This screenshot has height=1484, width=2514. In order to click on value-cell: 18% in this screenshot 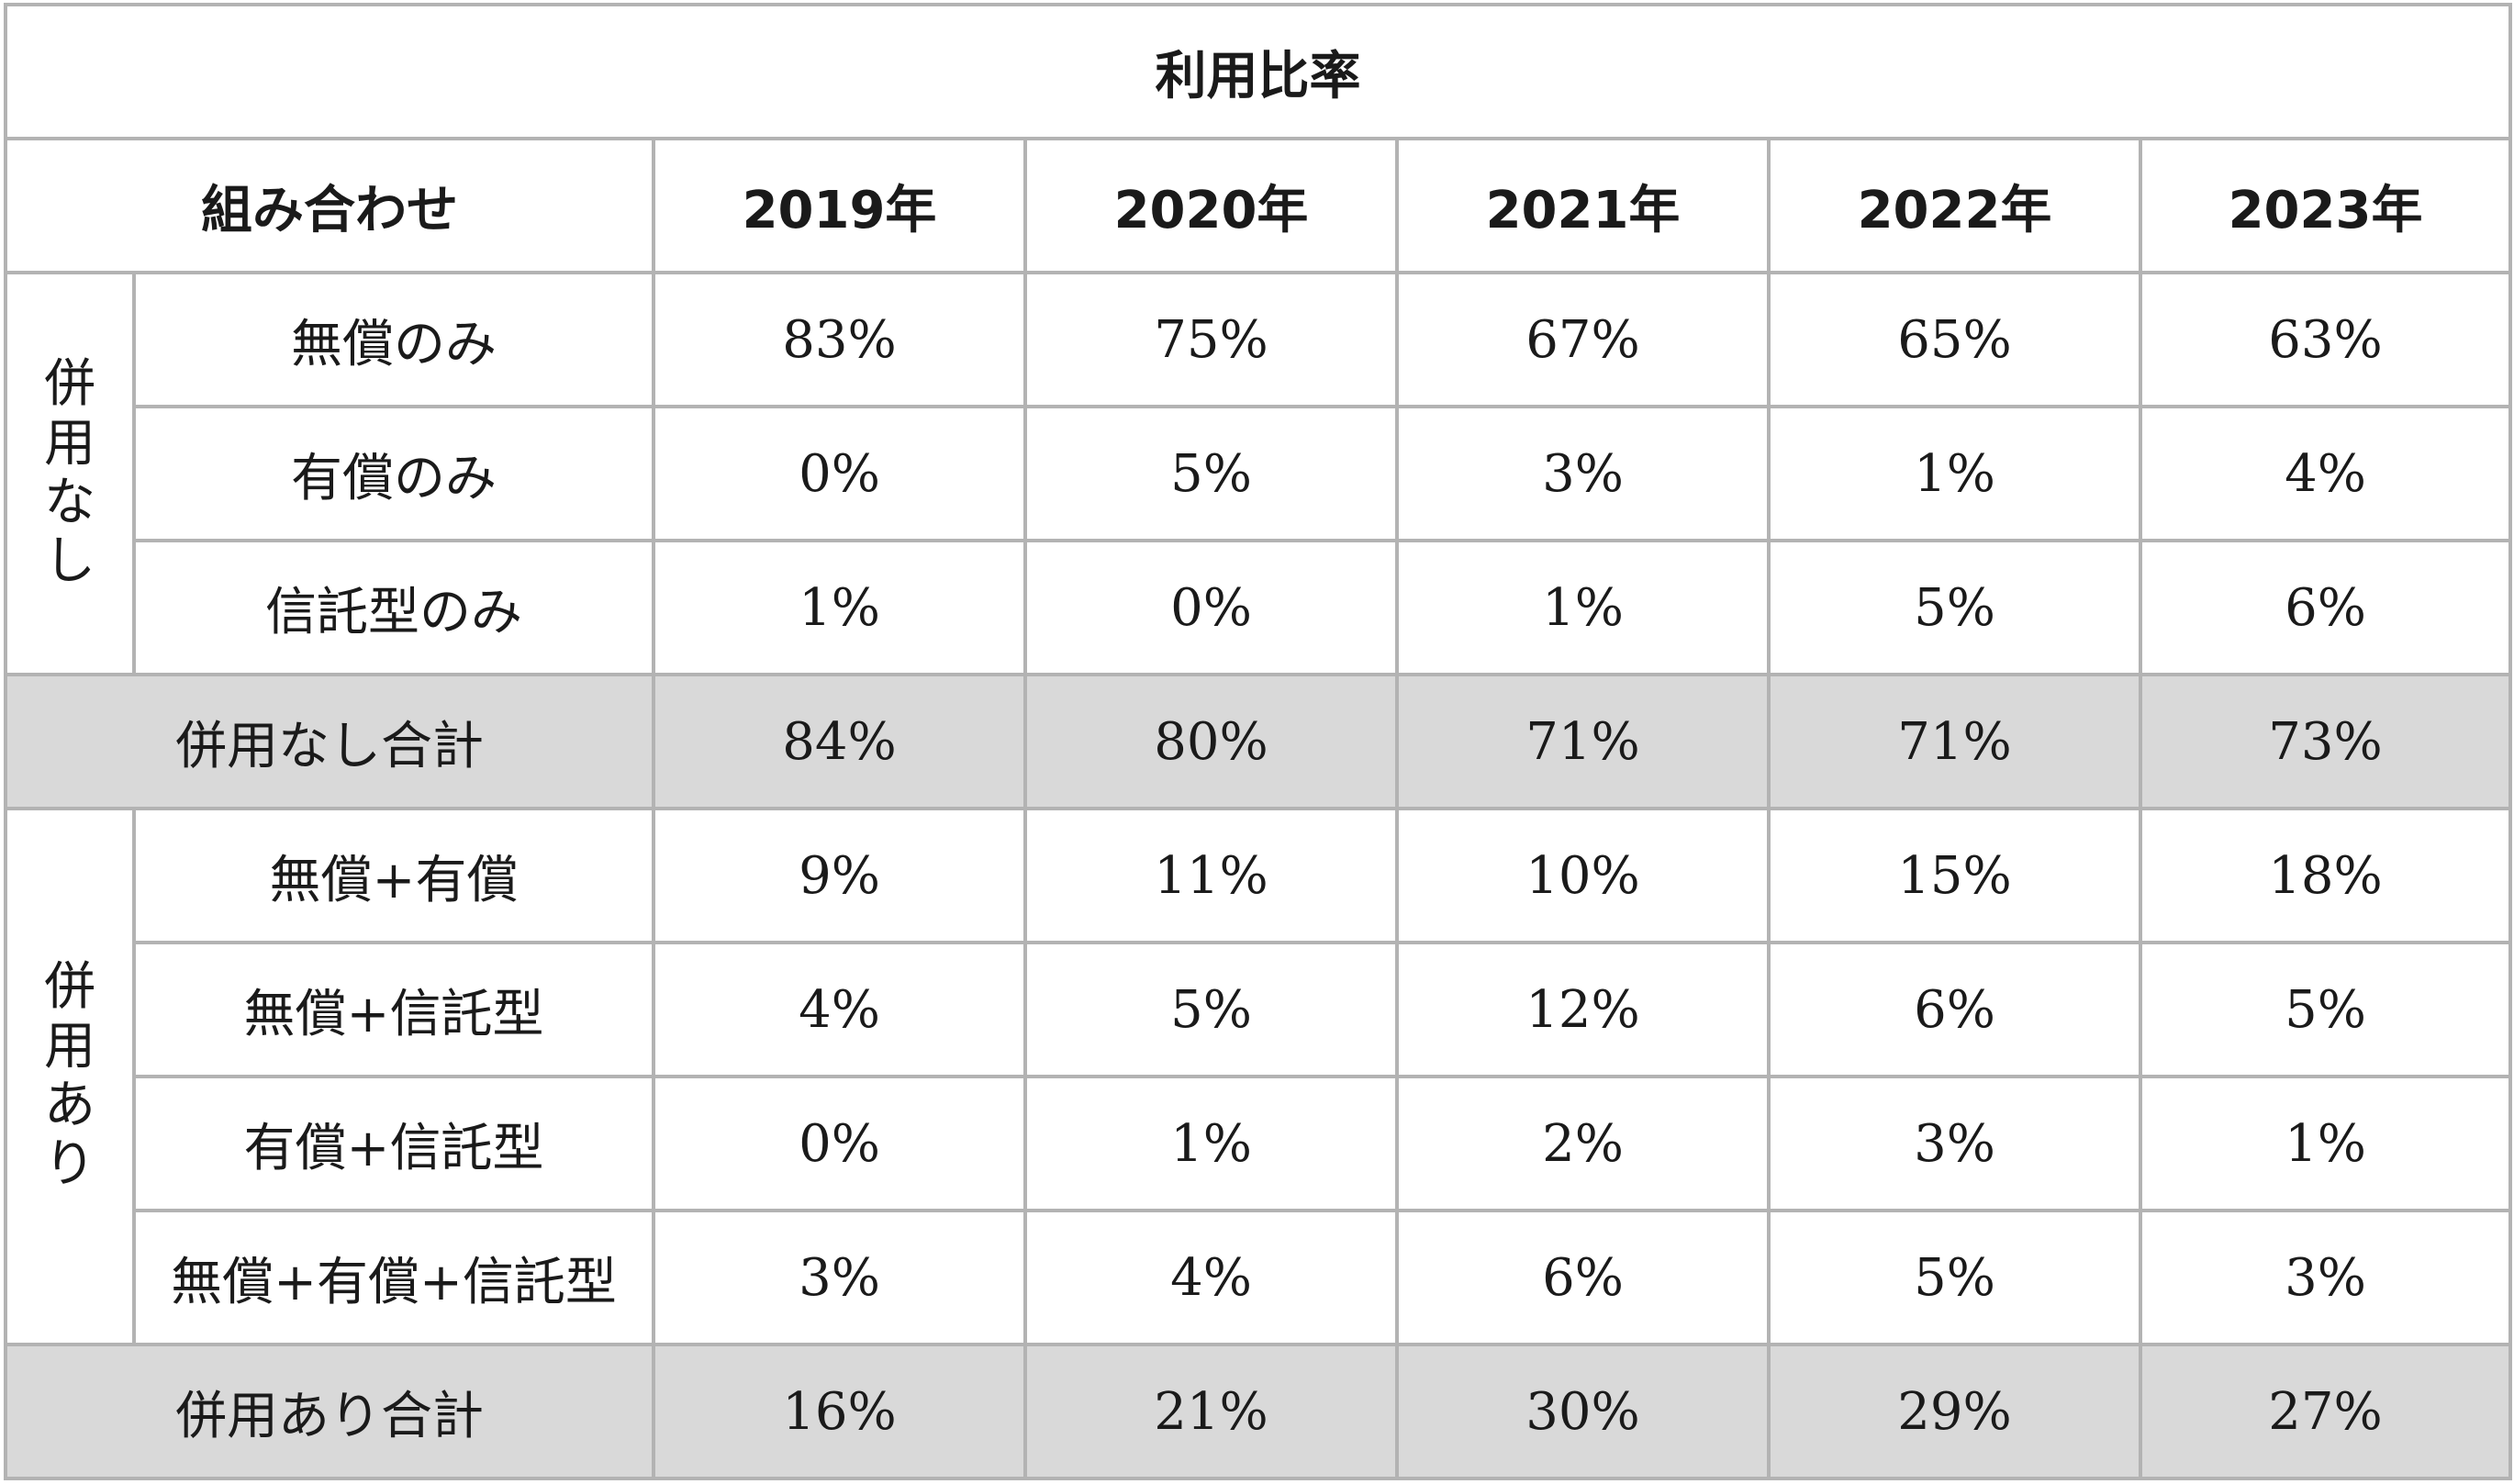, I will do `click(2325, 875)`.